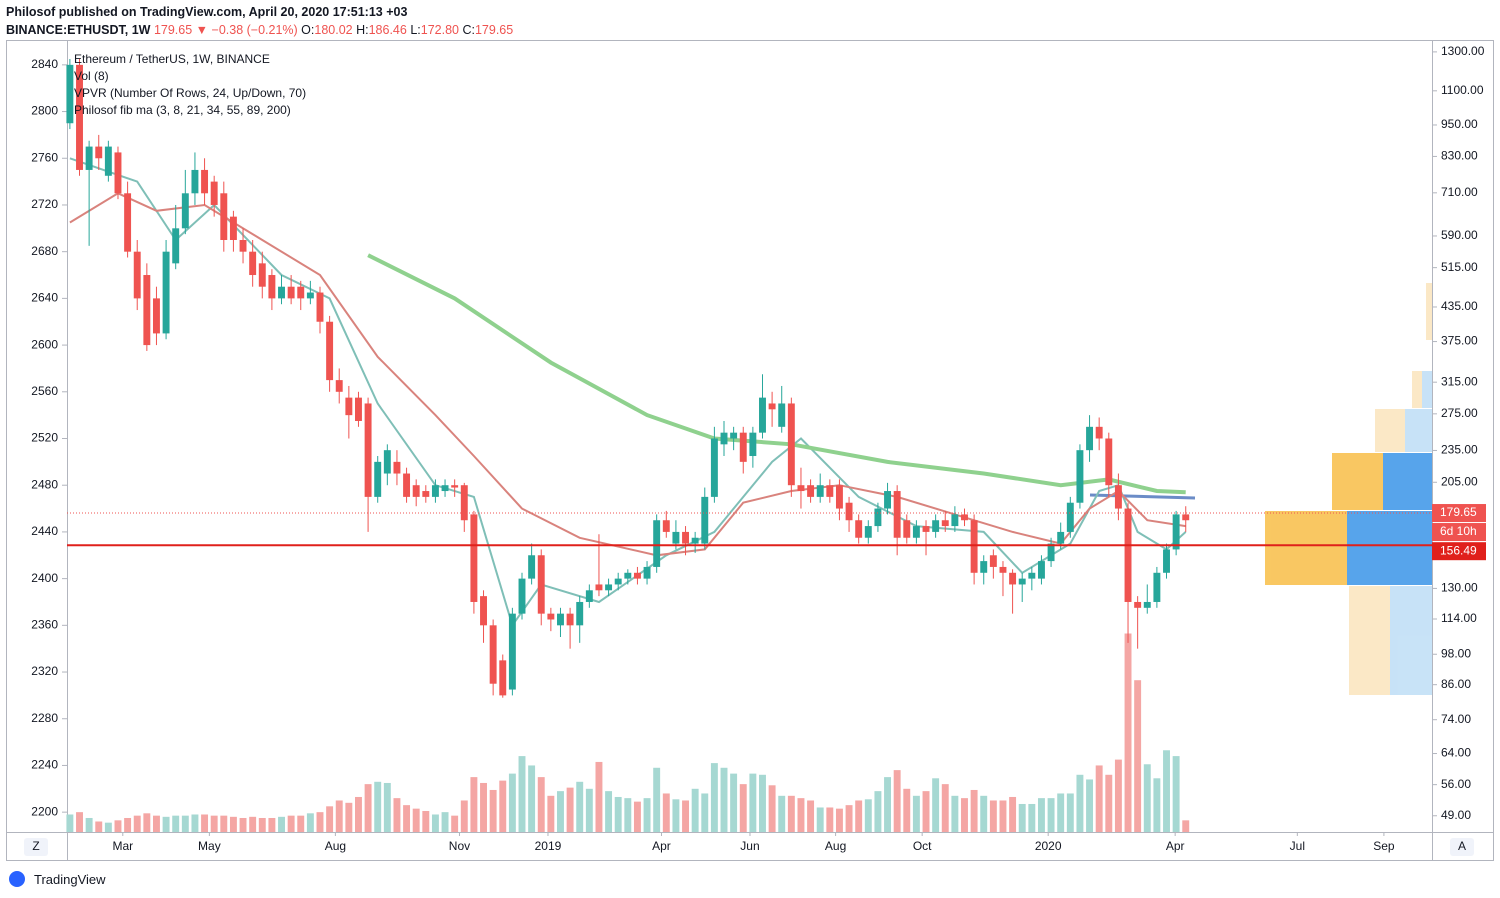 This screenshot has width=1500, height=898. What do you see at coordinates (548, 846) in the screenshot?
I see `x-tick-label: 2019` at bounding box center [548, 846].